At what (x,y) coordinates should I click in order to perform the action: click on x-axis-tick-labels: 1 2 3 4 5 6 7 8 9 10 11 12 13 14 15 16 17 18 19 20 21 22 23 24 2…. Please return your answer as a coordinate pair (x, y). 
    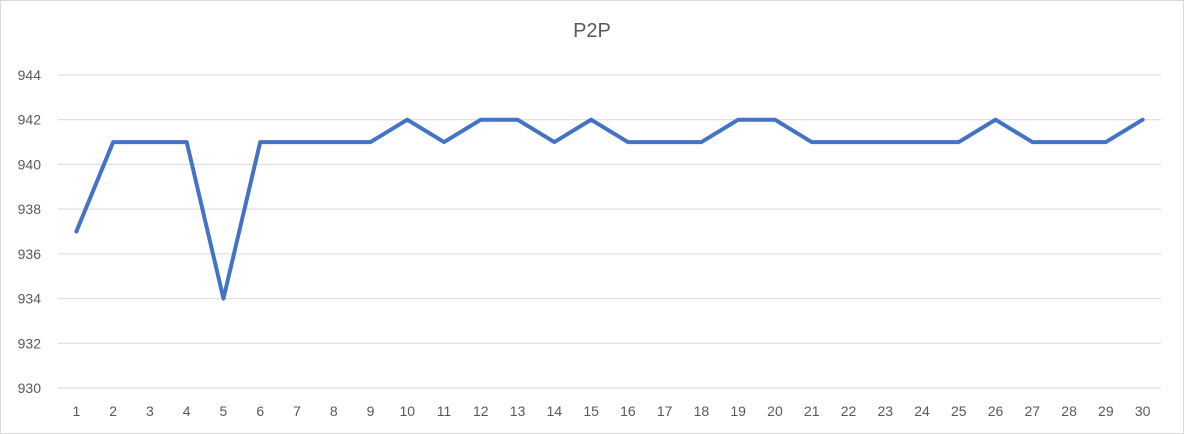
    Looking at the image, I should click on (611, 411).